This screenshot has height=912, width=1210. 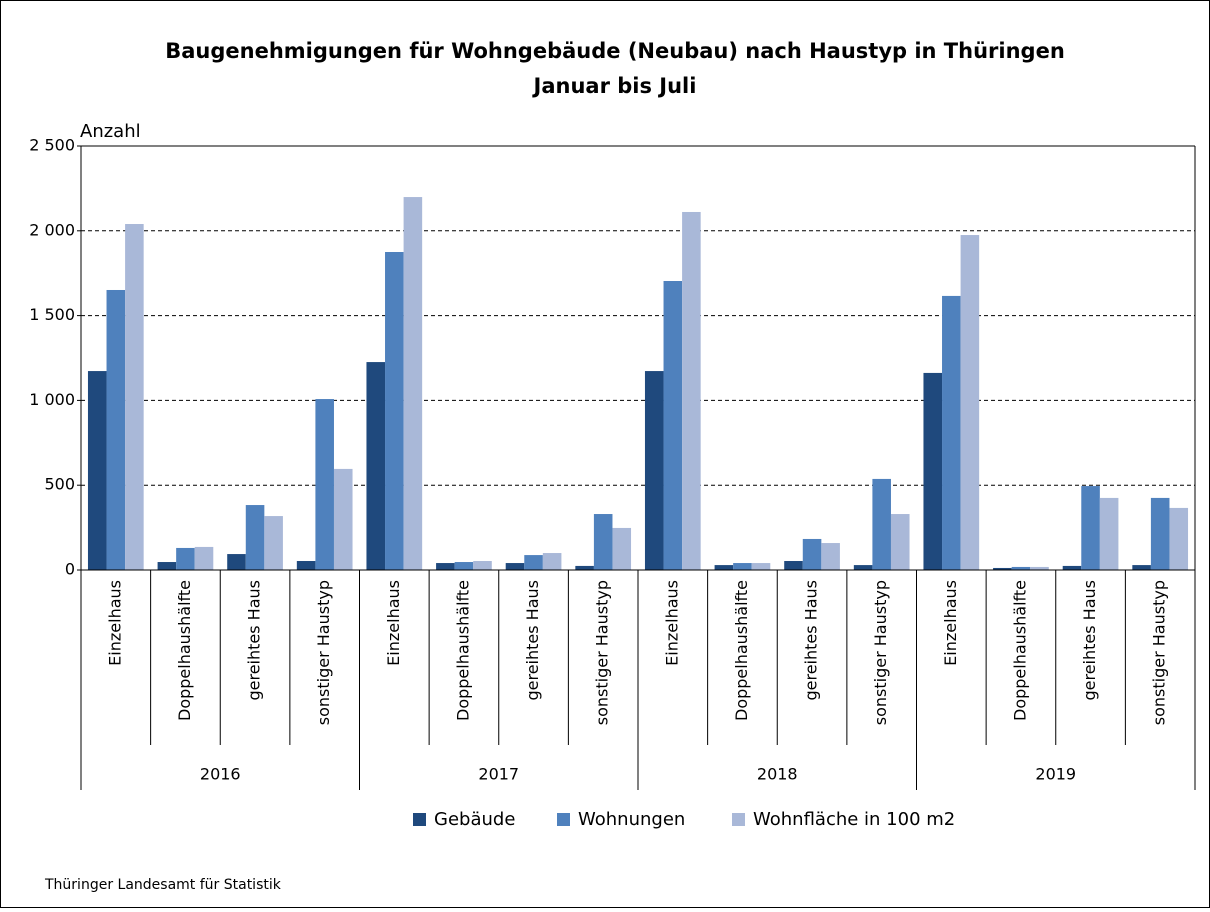 What do you see at coordinates (52, 314) in the screenshot?
I see `y-tick-label: 1 500` at bounding box center [52, 314].